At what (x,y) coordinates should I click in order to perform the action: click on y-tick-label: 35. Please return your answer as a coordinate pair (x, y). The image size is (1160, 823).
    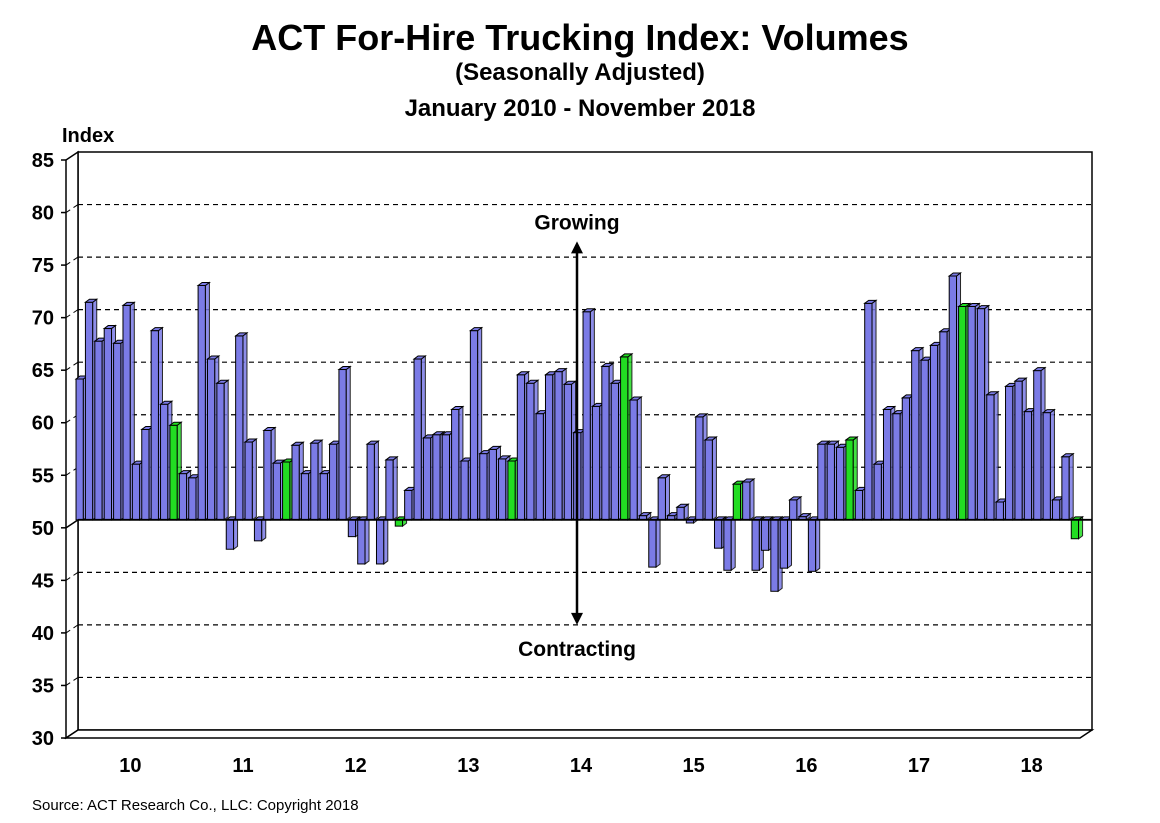
    Looking at the image, I should click on (43, 686).